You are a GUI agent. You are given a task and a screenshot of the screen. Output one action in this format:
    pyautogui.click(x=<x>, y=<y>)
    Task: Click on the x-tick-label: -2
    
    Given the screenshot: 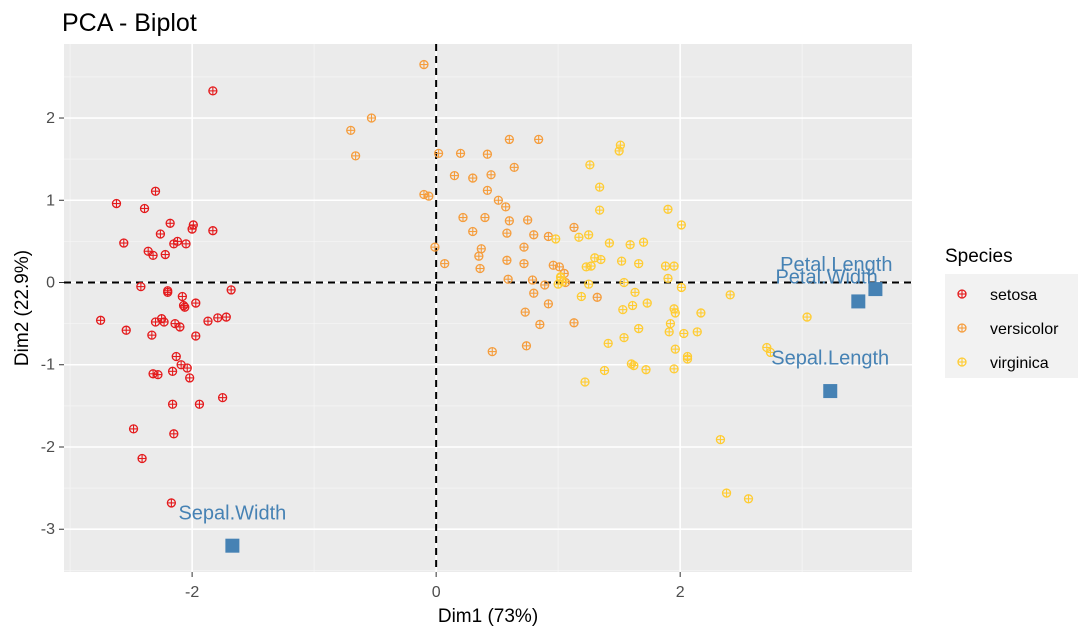 What is the action you would take?
    pyautogui.click(x=192, y=592)
    